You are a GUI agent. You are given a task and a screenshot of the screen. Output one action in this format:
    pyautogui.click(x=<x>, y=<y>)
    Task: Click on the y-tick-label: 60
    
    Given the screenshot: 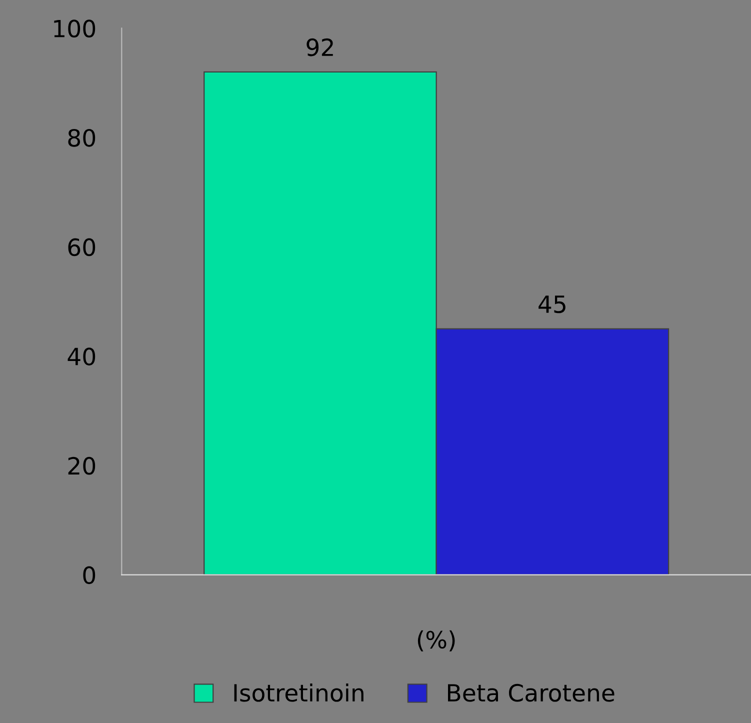 What is the action you would take?
    pyautogui.click(x=82, y=247)
    